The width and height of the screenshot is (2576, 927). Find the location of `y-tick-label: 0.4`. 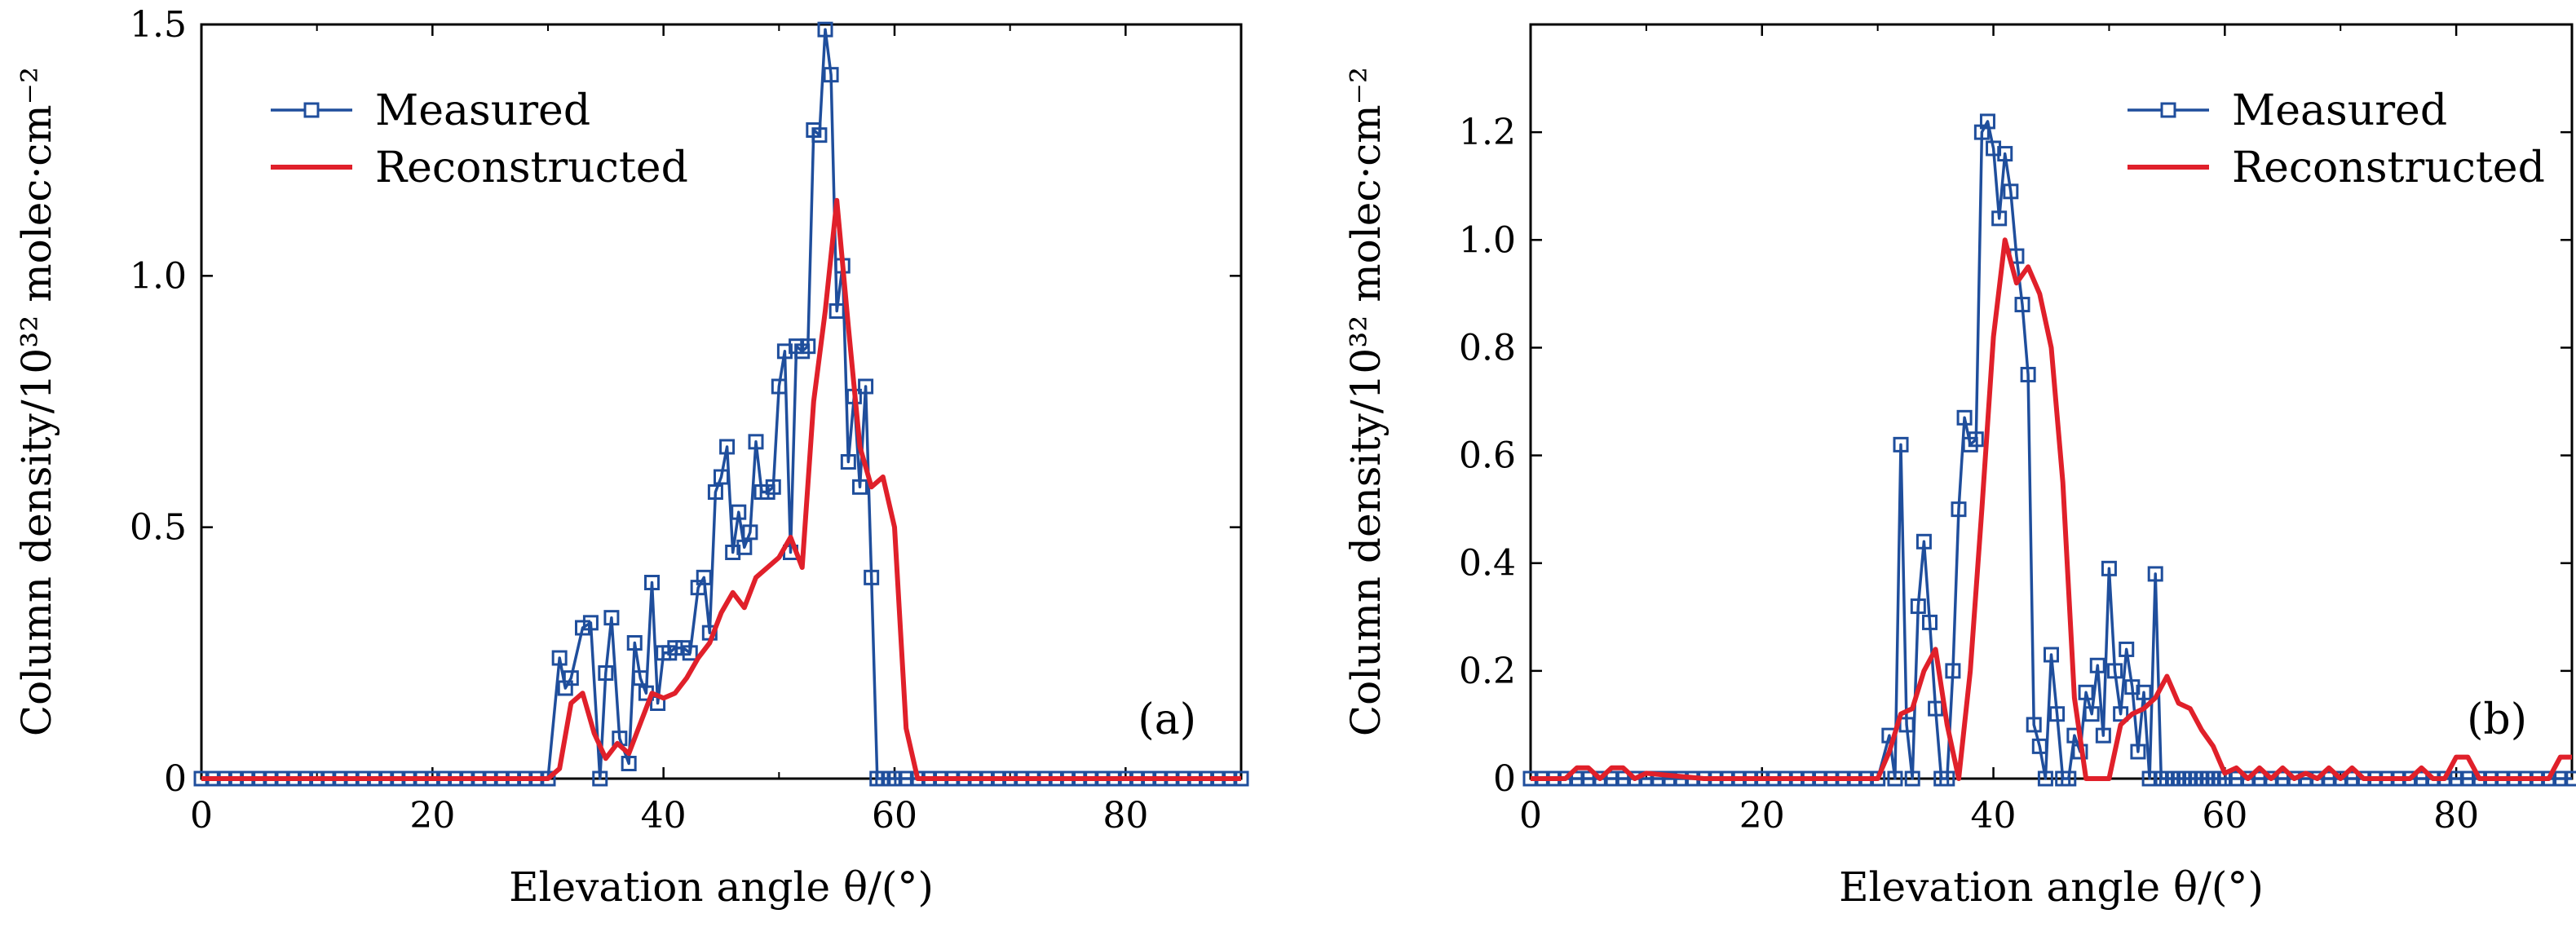

y-tick-label: 0.4 is located at coordinates (1487, 564).